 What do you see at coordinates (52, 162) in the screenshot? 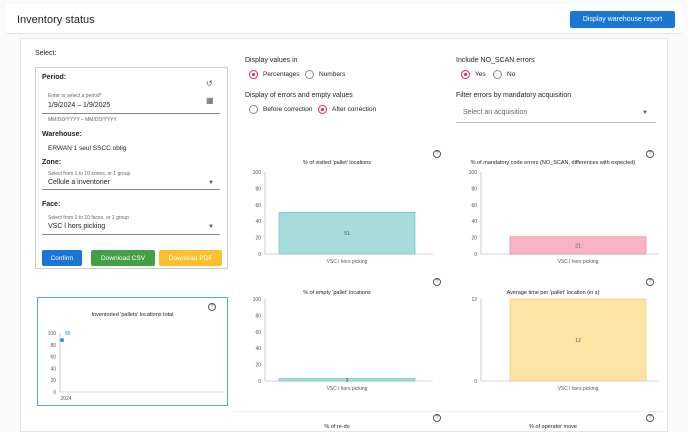
I see `zone-title: Zone:` at bounding box center [52, 162].